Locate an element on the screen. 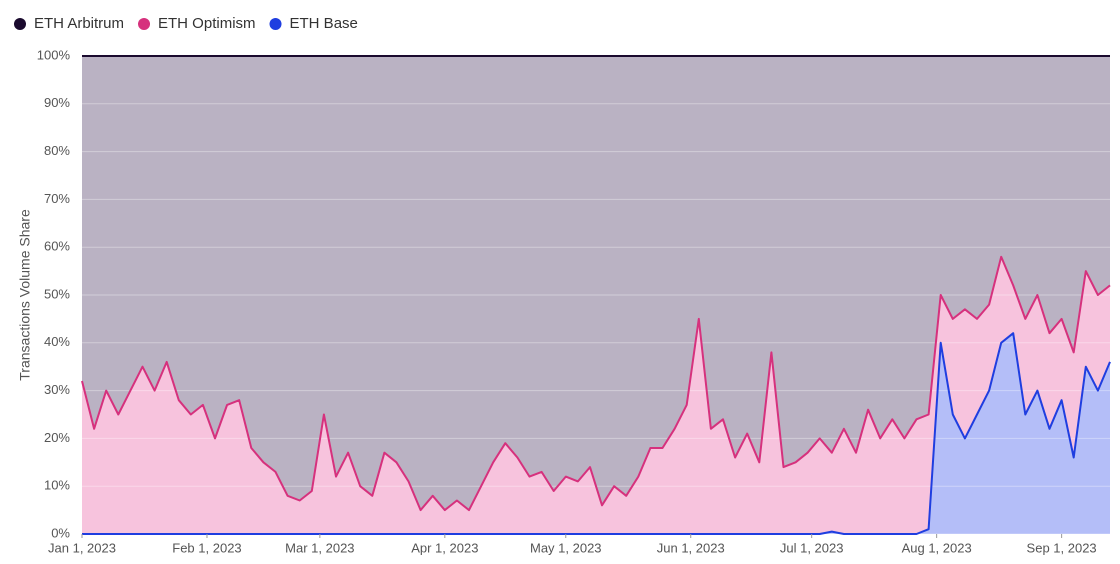 Image resolution: width=1120 pixels, height=564 pixels. x-tick-label: Mar 1, 2023 is located at coordinates (319, 547).